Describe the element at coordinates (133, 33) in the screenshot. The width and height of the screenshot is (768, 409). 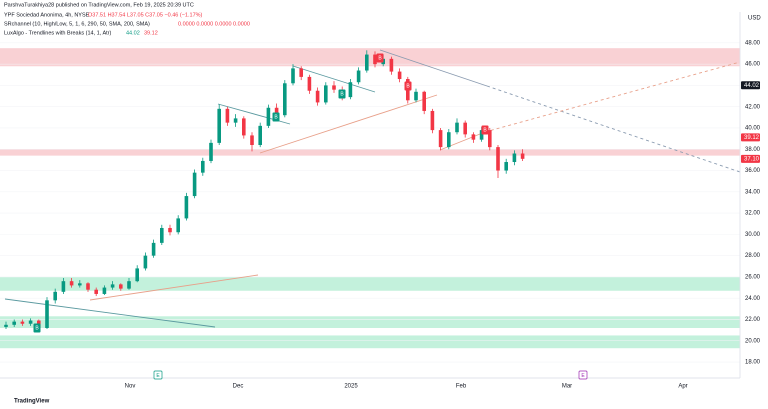
I see `indicator-value: 44.02` at that location.